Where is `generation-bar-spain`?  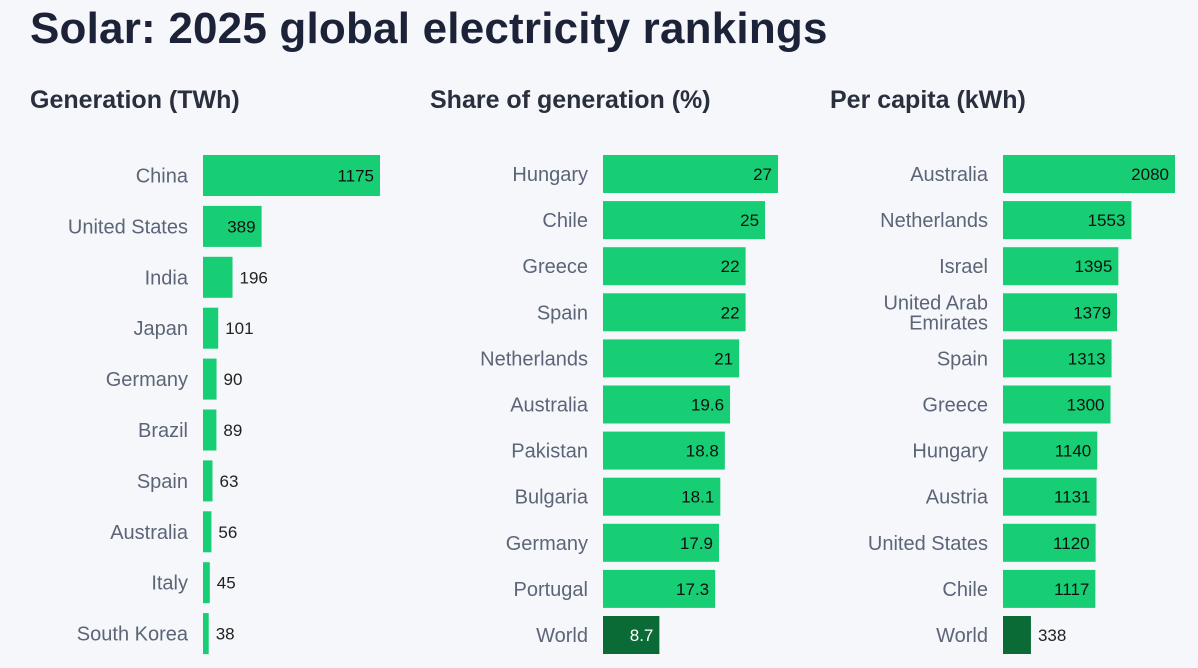 generation-bar-spain is located at coordinates (208, 481).